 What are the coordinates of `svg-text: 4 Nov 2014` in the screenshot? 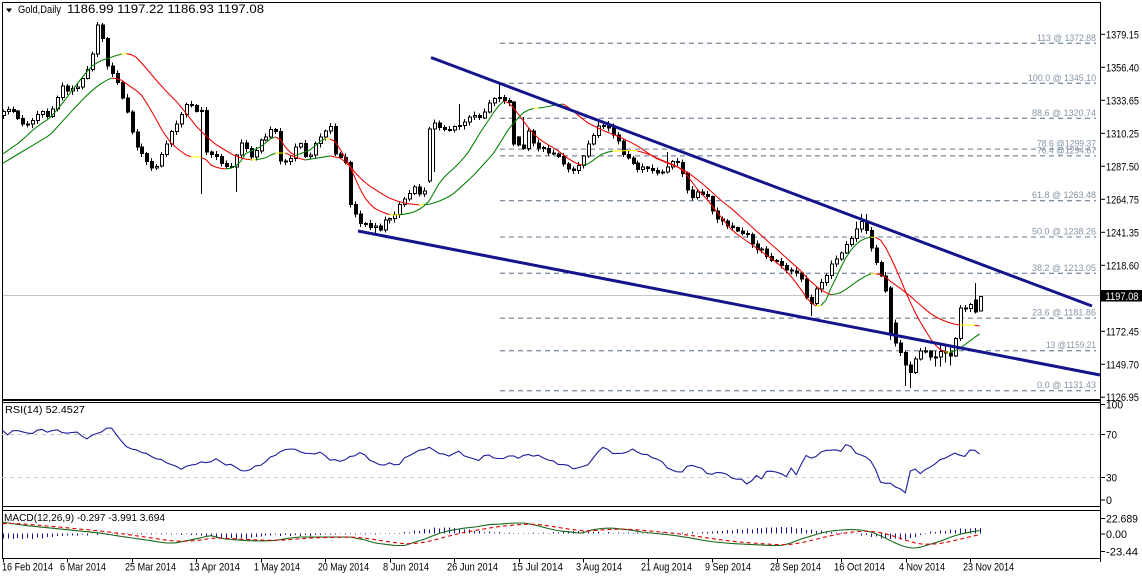 It's located at (922, 568).